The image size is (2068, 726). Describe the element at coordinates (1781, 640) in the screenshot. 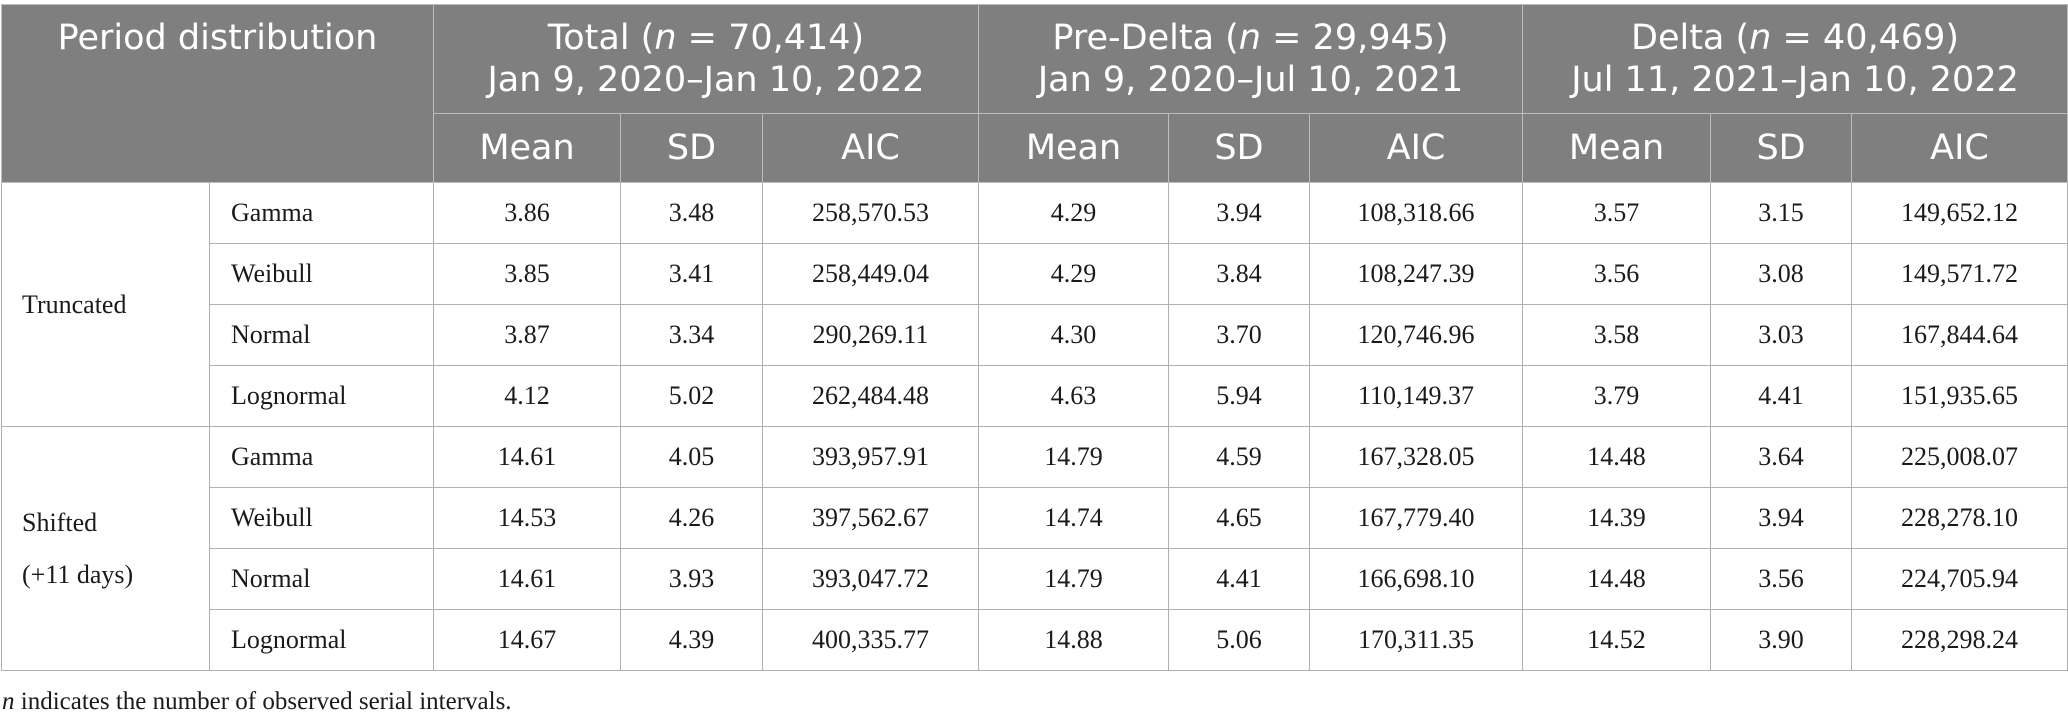

I see `table-cell: 3.90` at that location.